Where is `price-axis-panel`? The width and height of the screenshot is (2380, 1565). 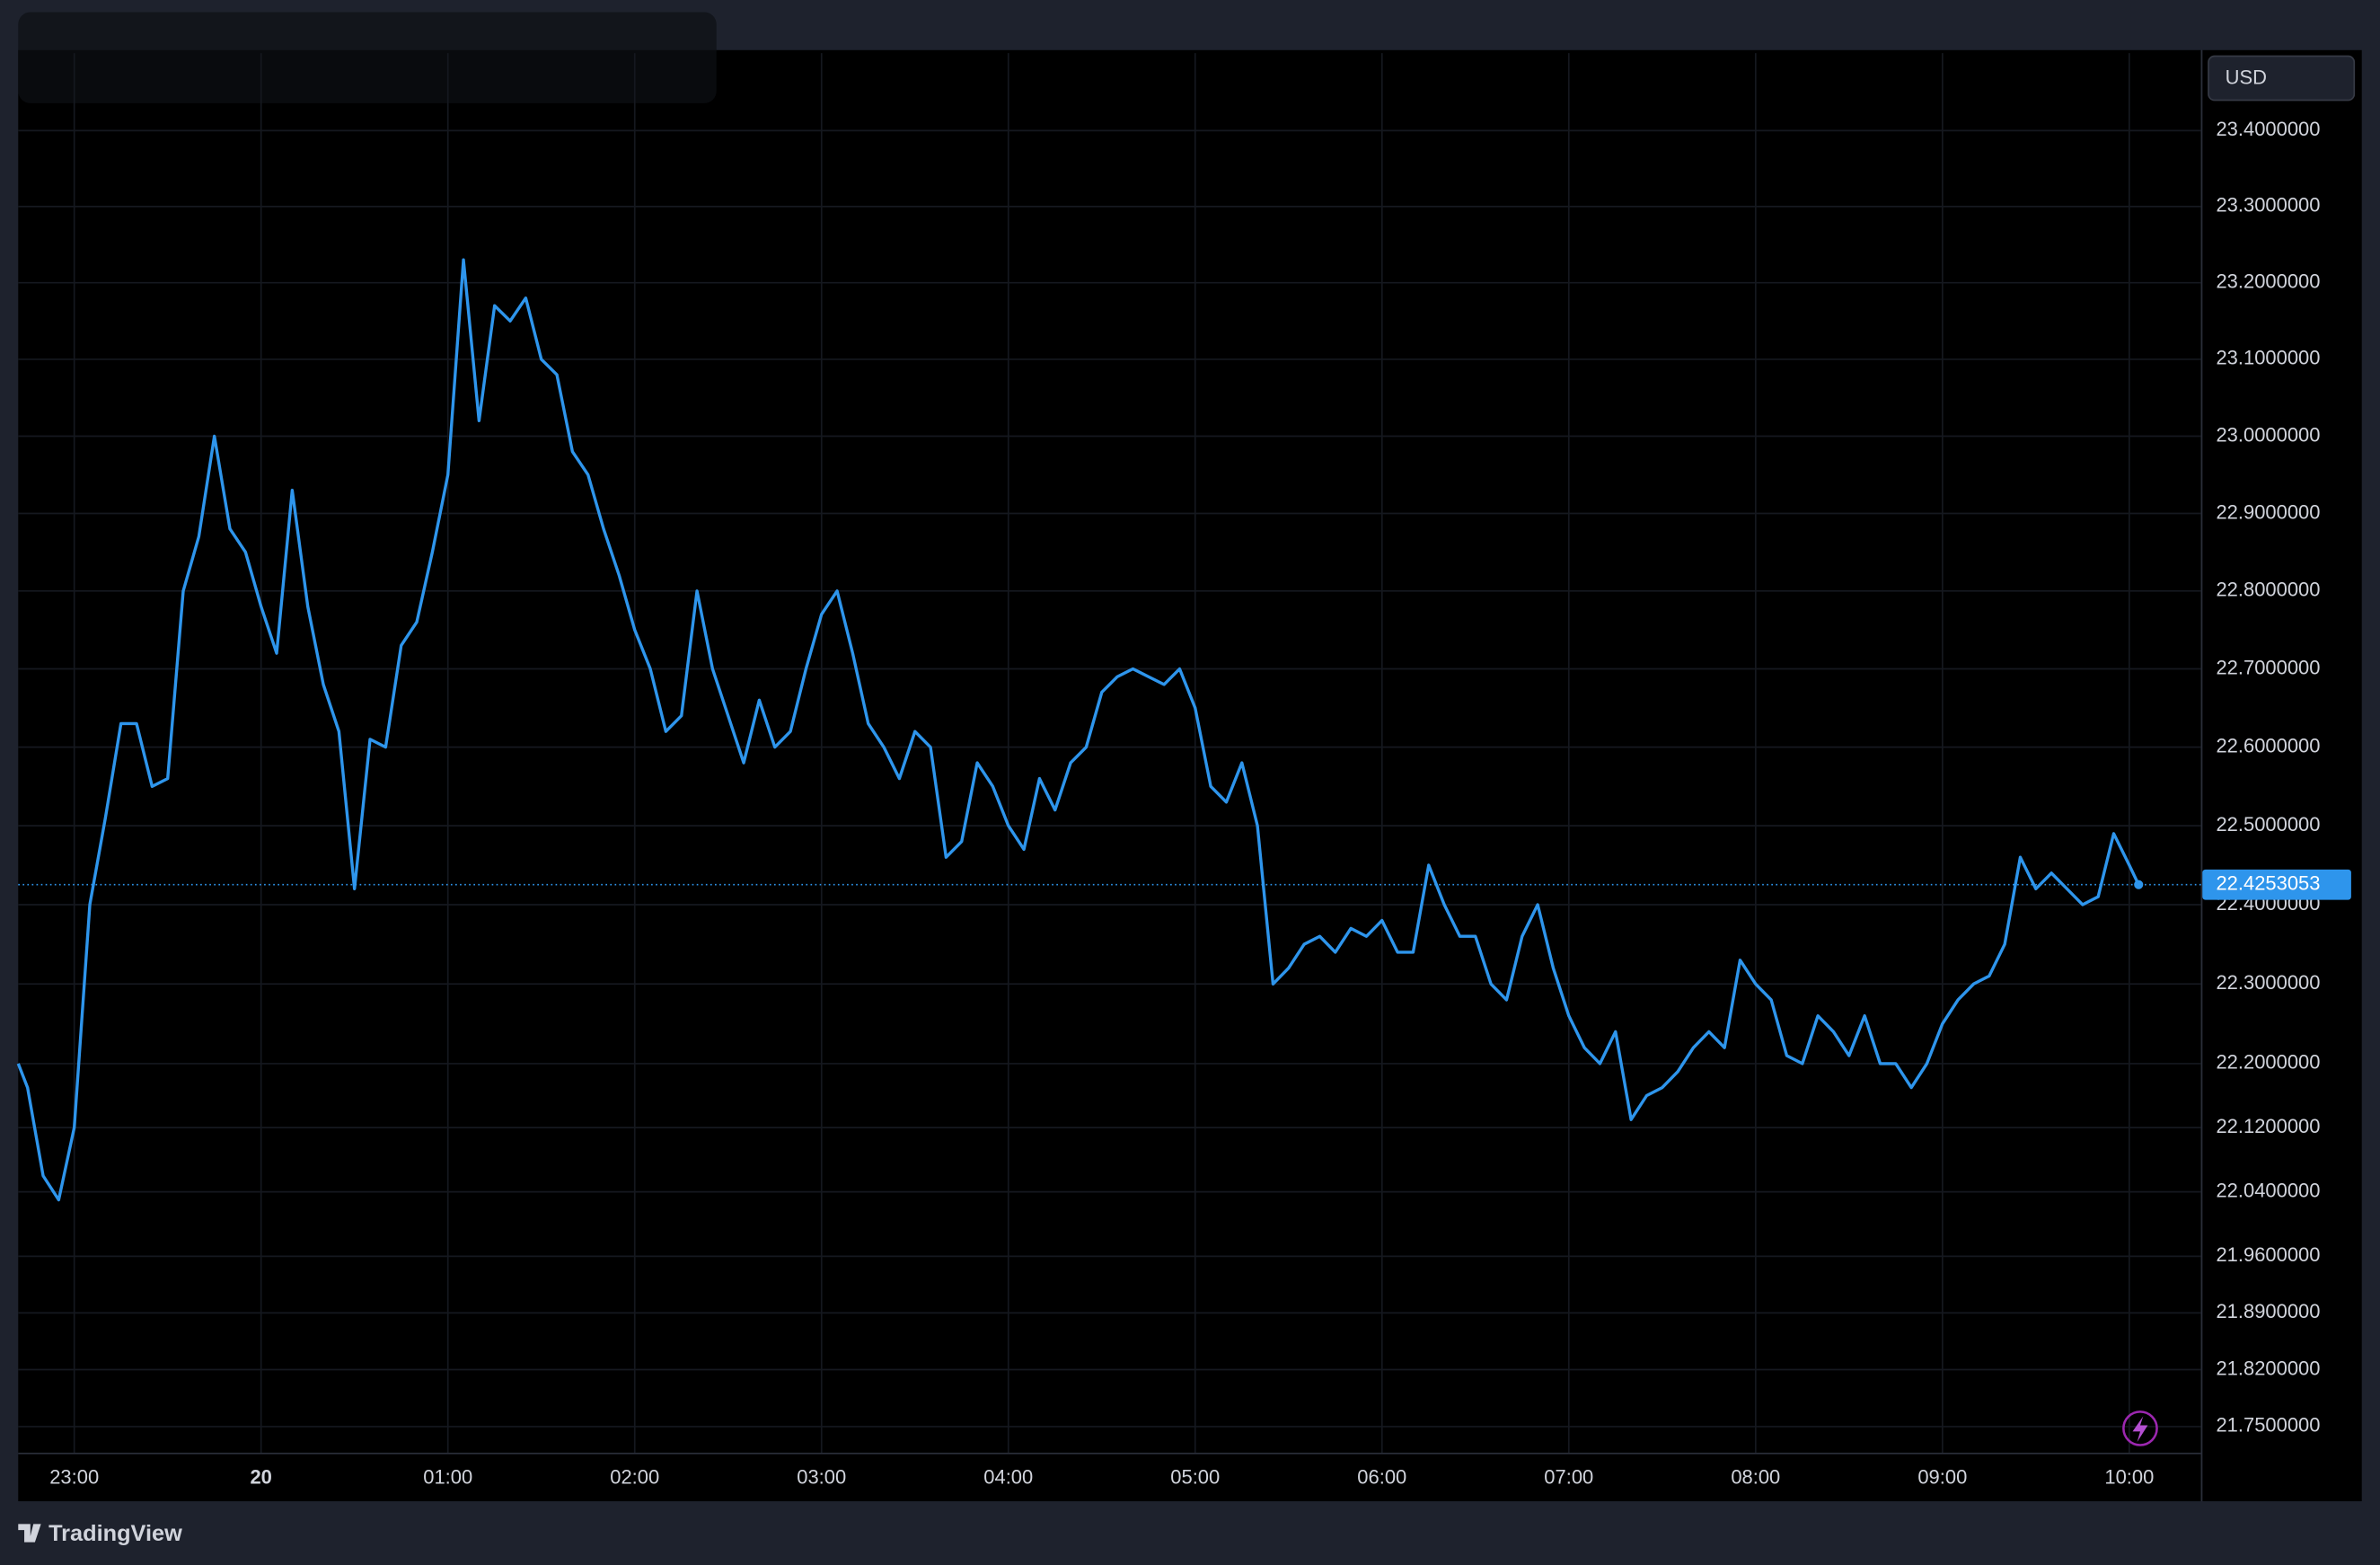 price-axis-panel is located at coordinates (2282, 775).